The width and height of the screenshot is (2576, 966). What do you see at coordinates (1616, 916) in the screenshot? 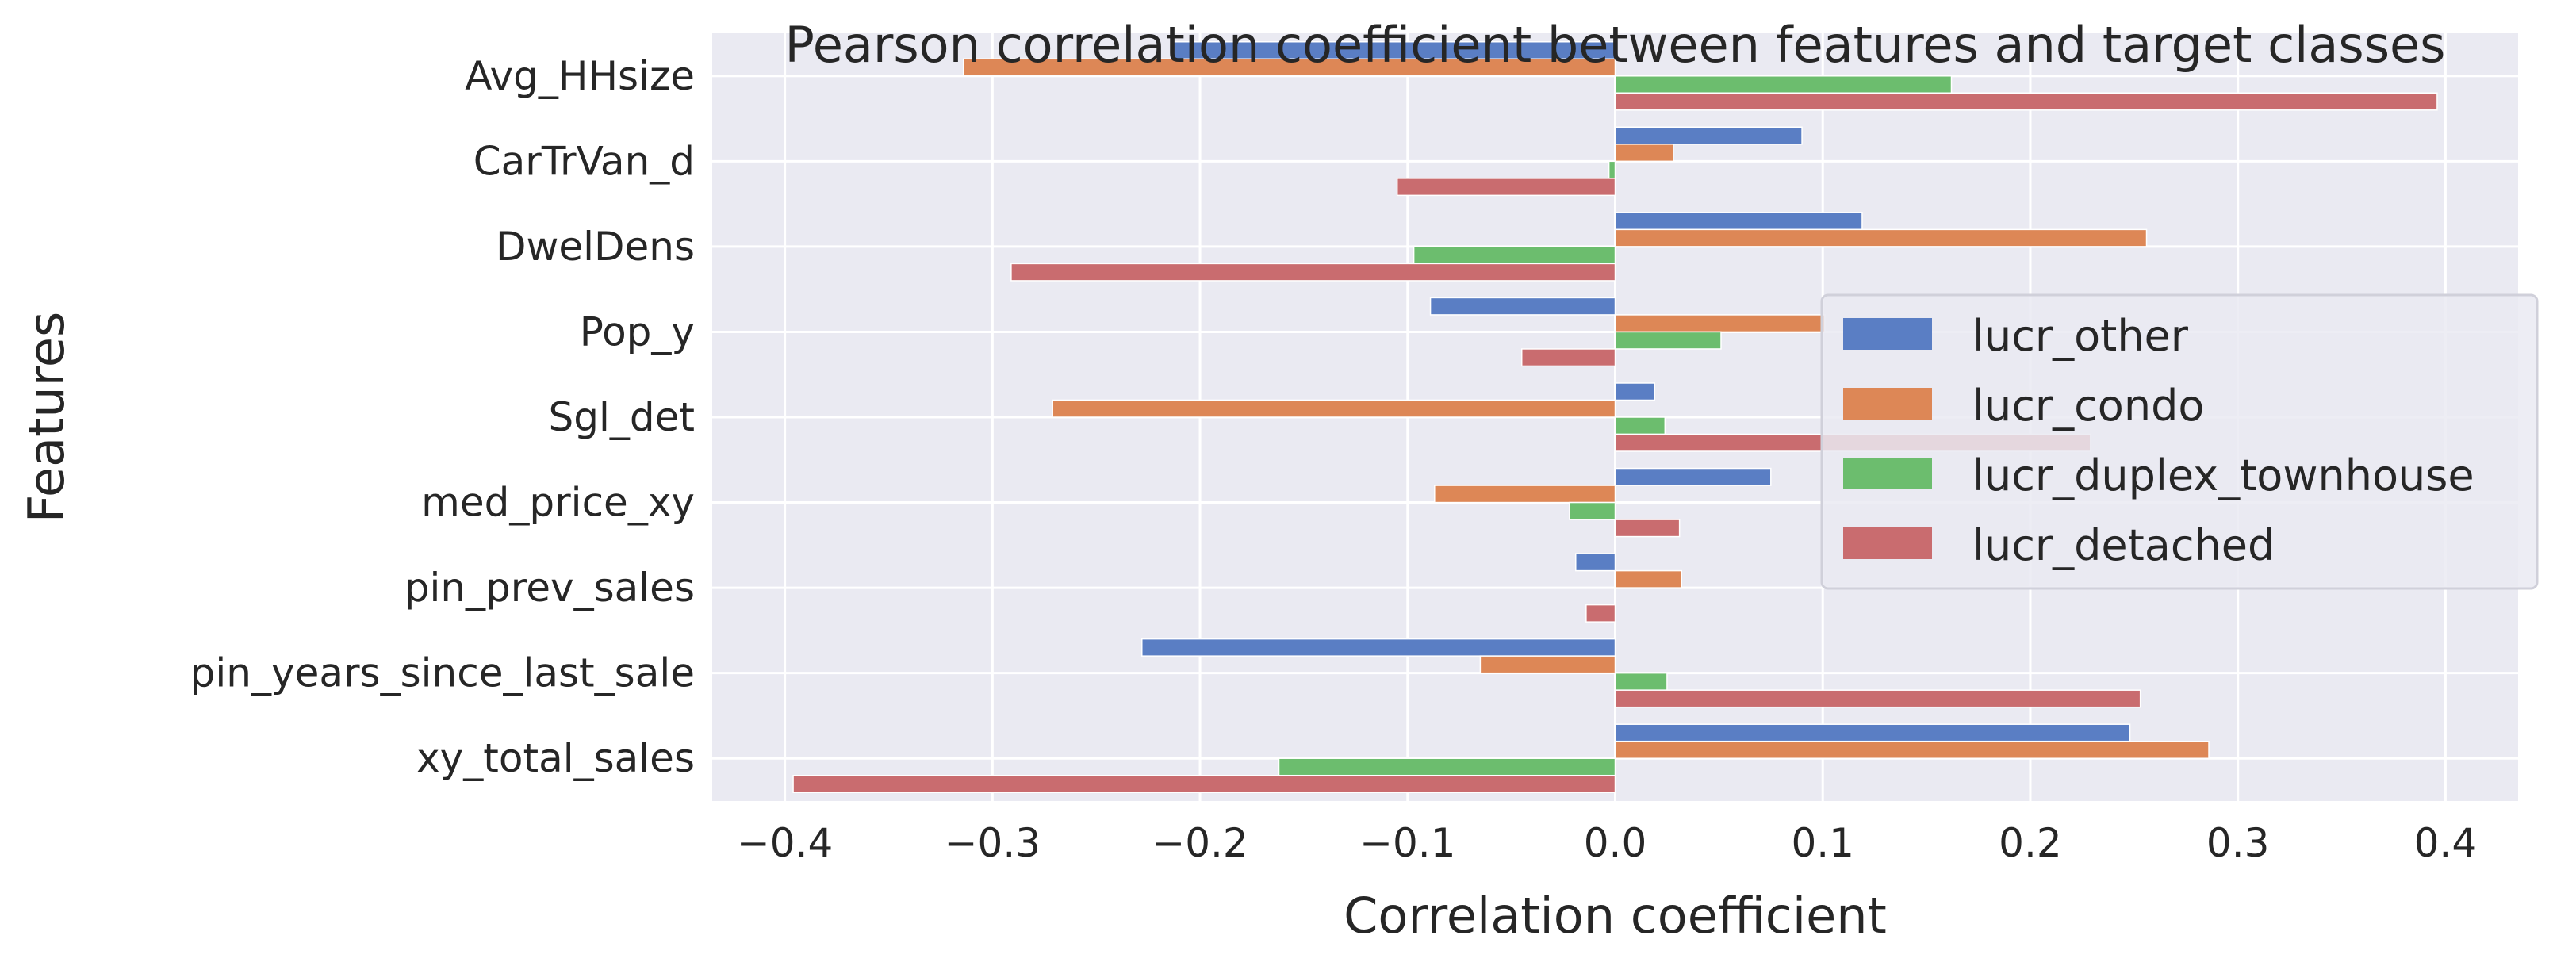
I see `x-axis-label: Correlation coefficient` at bounding box center [1616, 916].